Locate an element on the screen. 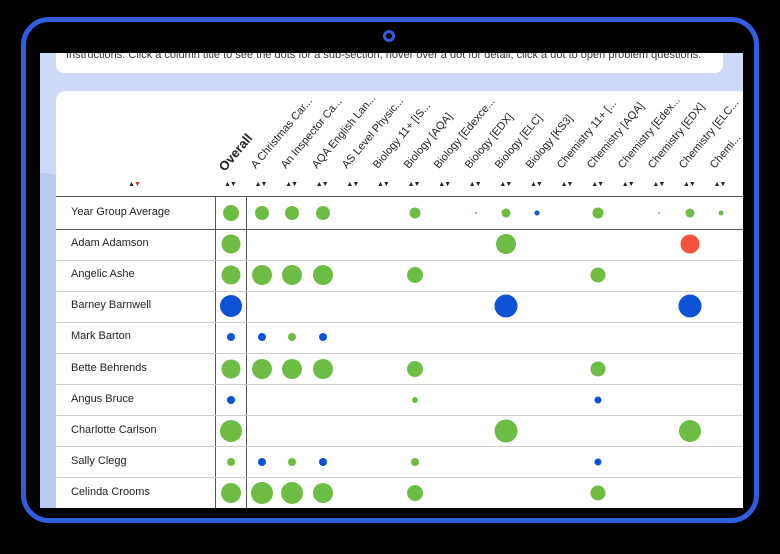 The width and height of the screenshot is (780, 554). student-name: Sally Clegg is located at coordinates (99, 460).